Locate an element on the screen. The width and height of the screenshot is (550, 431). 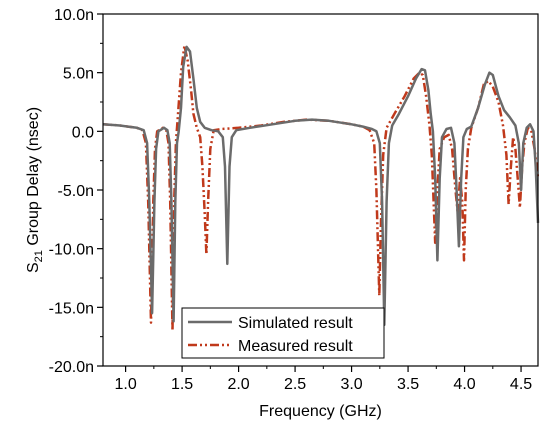
y-tick-label: -20.0n is located at coordinates (71, 367).